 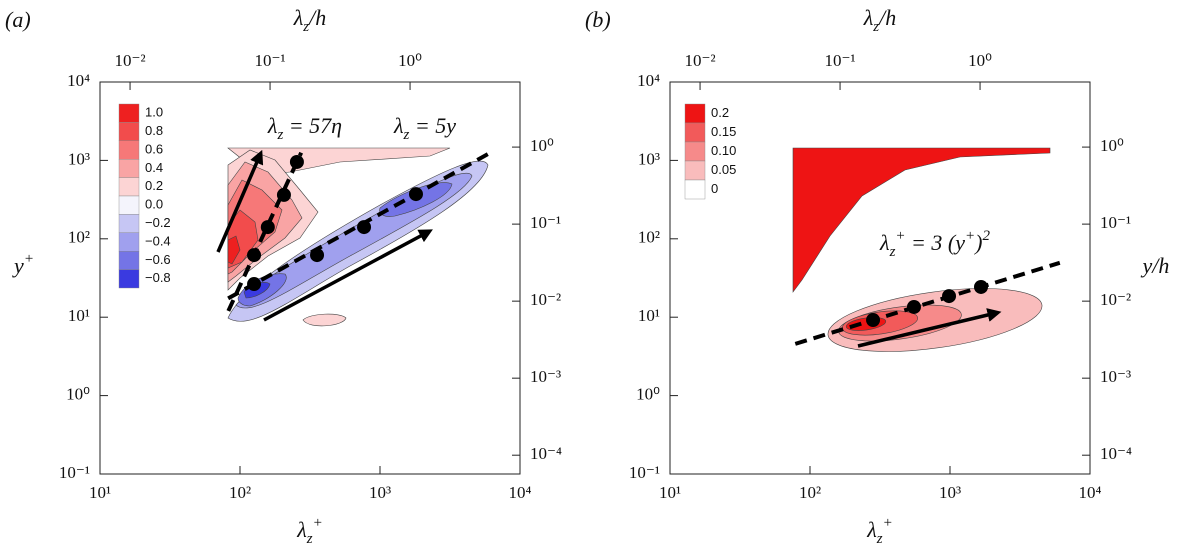 I want to click on y-tick-label: 10⁰, so click(x=78, y=394).